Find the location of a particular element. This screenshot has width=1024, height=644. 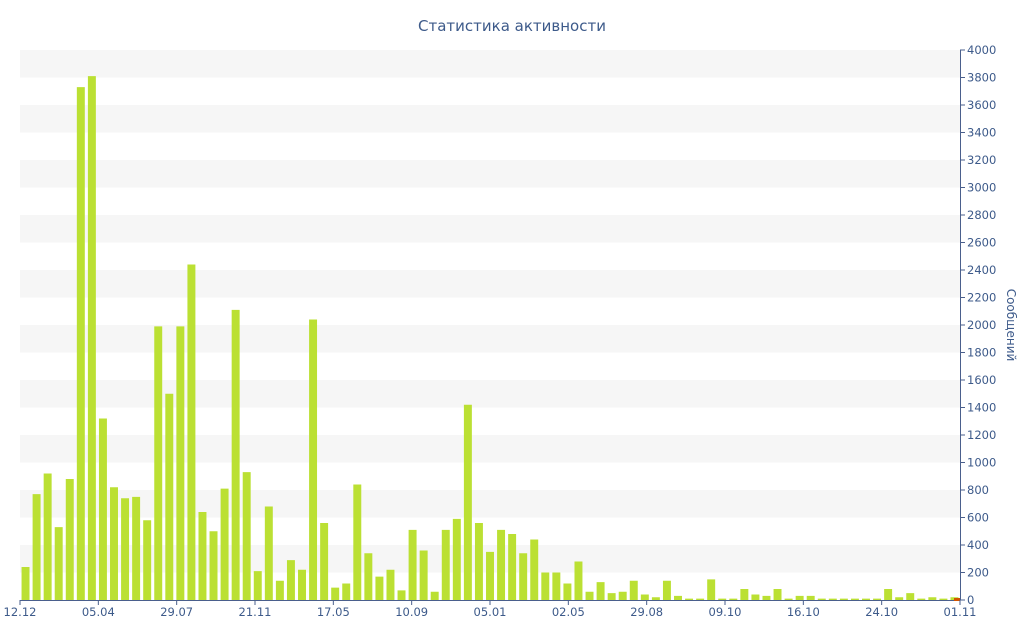

y-tick-label: 3000 is located at coordinates (981, 188).